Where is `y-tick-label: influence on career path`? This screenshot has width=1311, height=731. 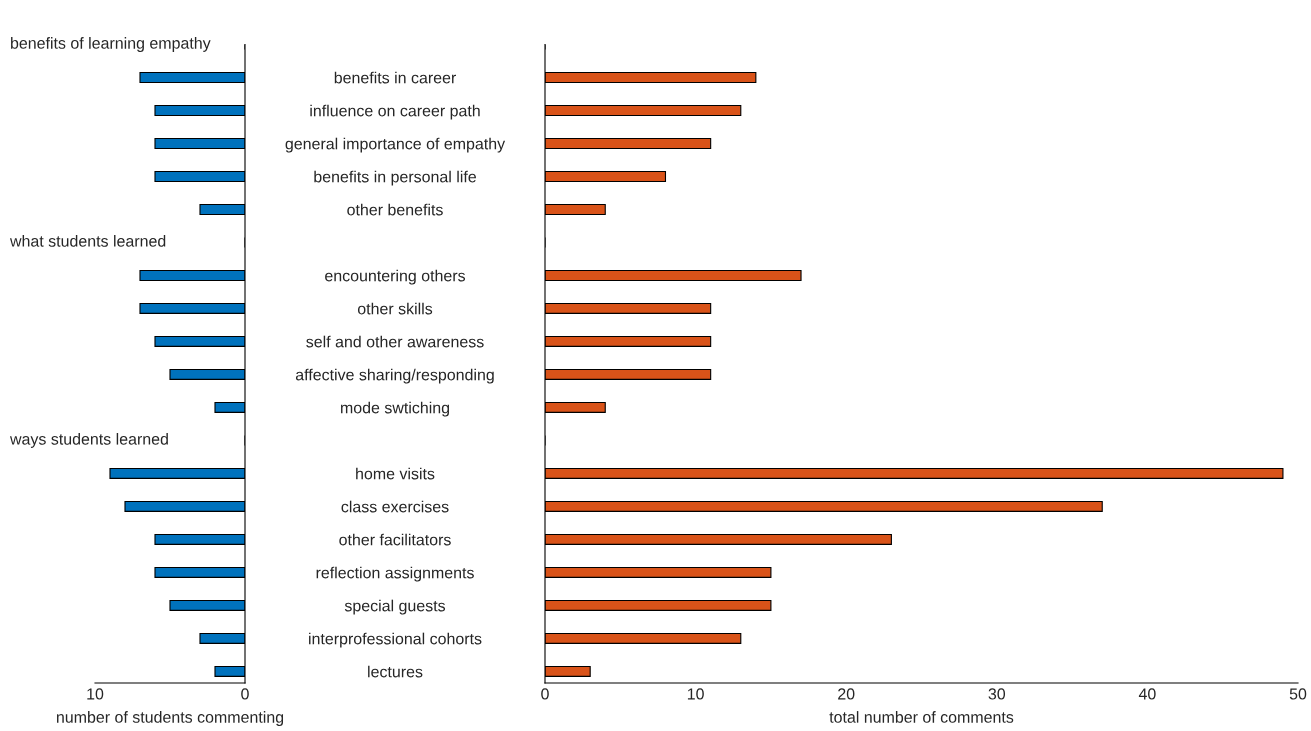 y-tick-label: influence on career path is located at coordinates (395, 112).